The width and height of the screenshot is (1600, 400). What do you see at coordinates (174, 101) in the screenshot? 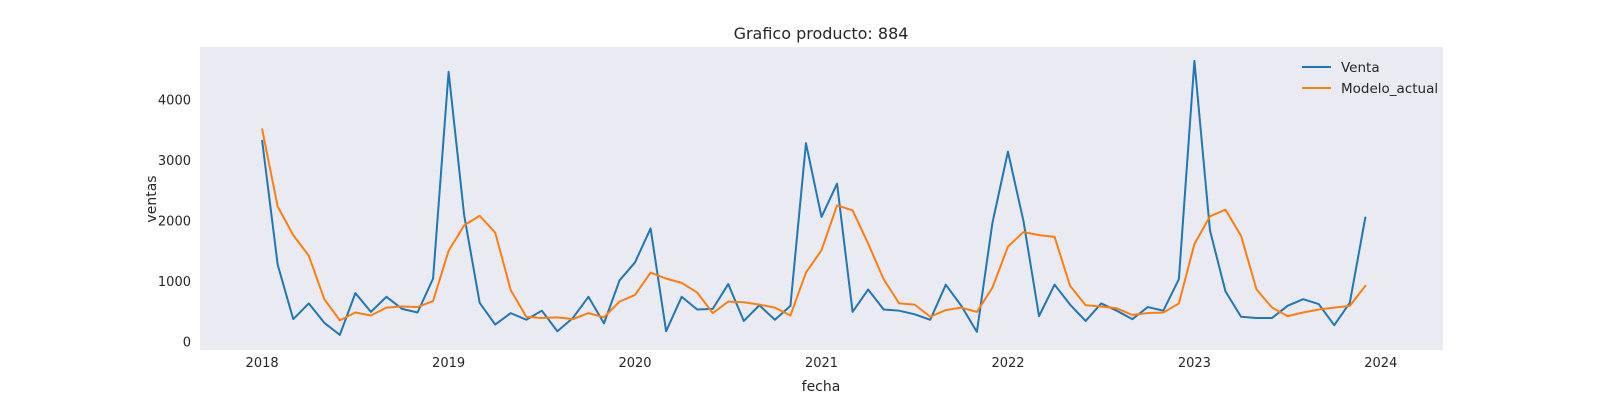
I see `y-tick-label: 4000` at bounding box center [174, 101].